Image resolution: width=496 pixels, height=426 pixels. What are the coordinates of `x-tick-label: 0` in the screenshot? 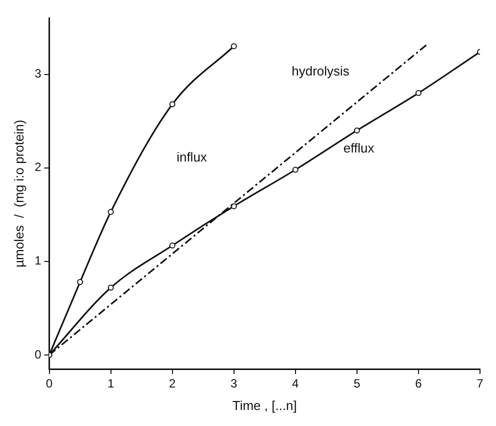 It's located at (49, 383).